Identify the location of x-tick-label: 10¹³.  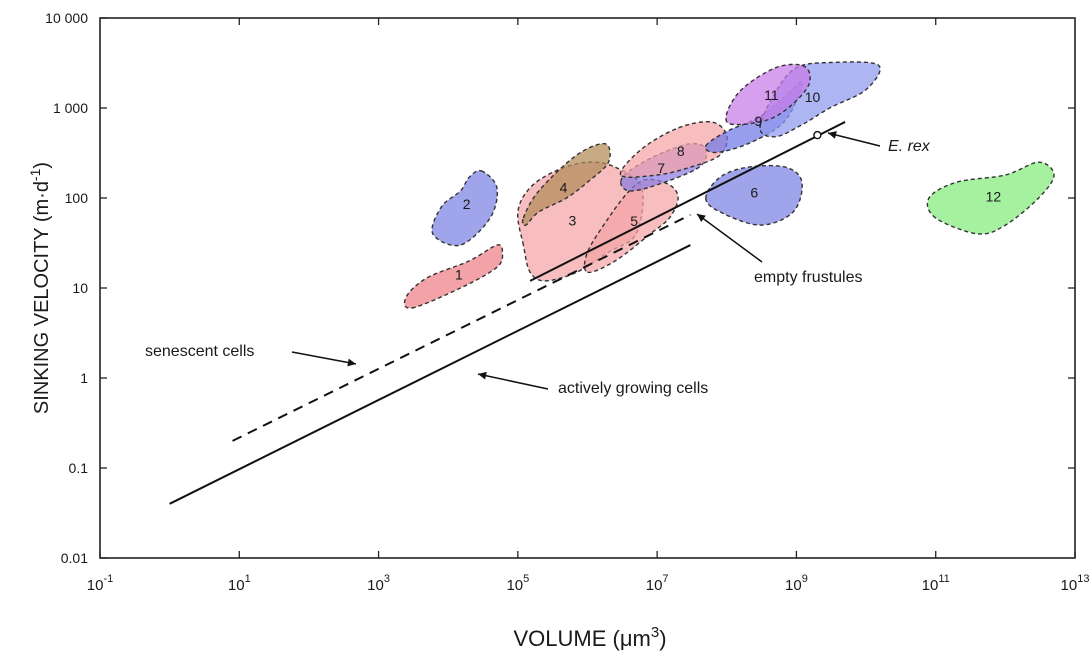
(1075, 583).